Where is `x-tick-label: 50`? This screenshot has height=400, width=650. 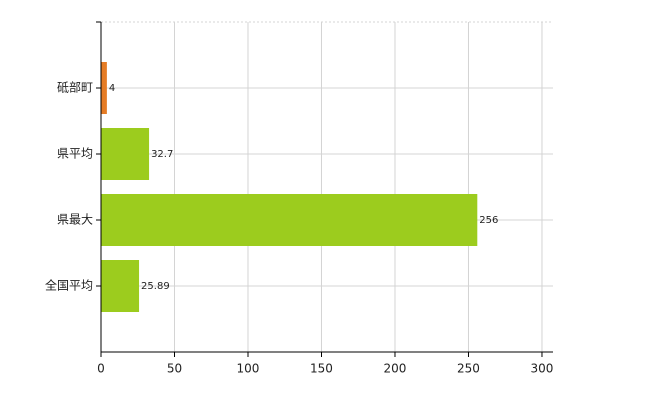
x-tick-label: 50 is located at coordinates (174, 369).